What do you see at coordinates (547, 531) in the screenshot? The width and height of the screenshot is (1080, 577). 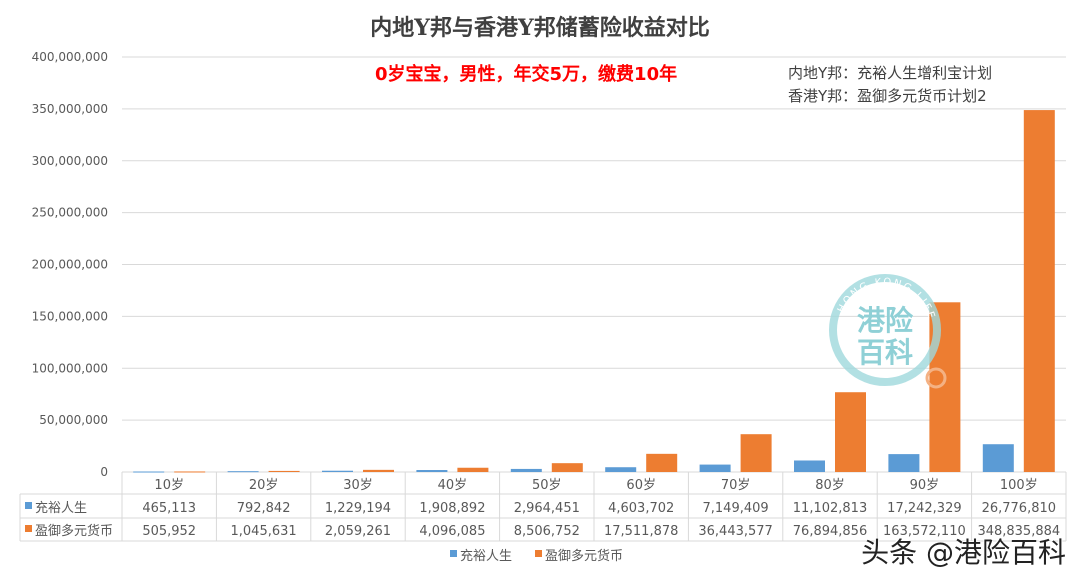 I see `data-label: 8,506,752` at bounding box center [547, 531].